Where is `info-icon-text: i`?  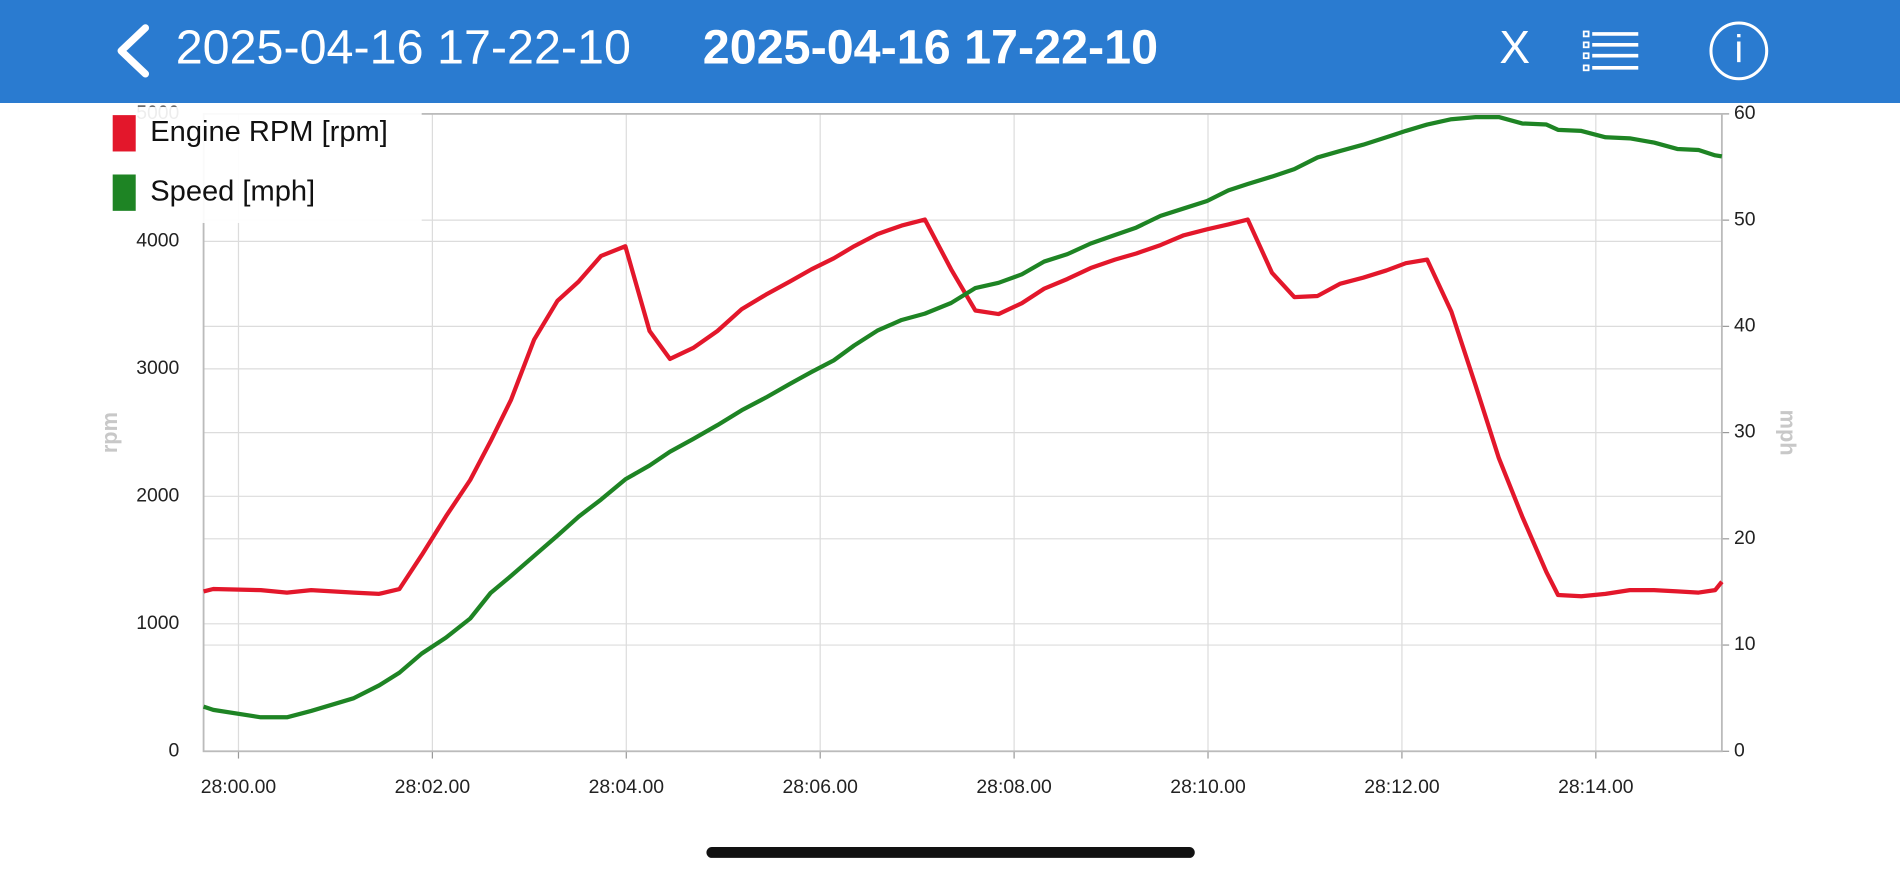
info-icon-text: i is located at coordinates (1739, 49).